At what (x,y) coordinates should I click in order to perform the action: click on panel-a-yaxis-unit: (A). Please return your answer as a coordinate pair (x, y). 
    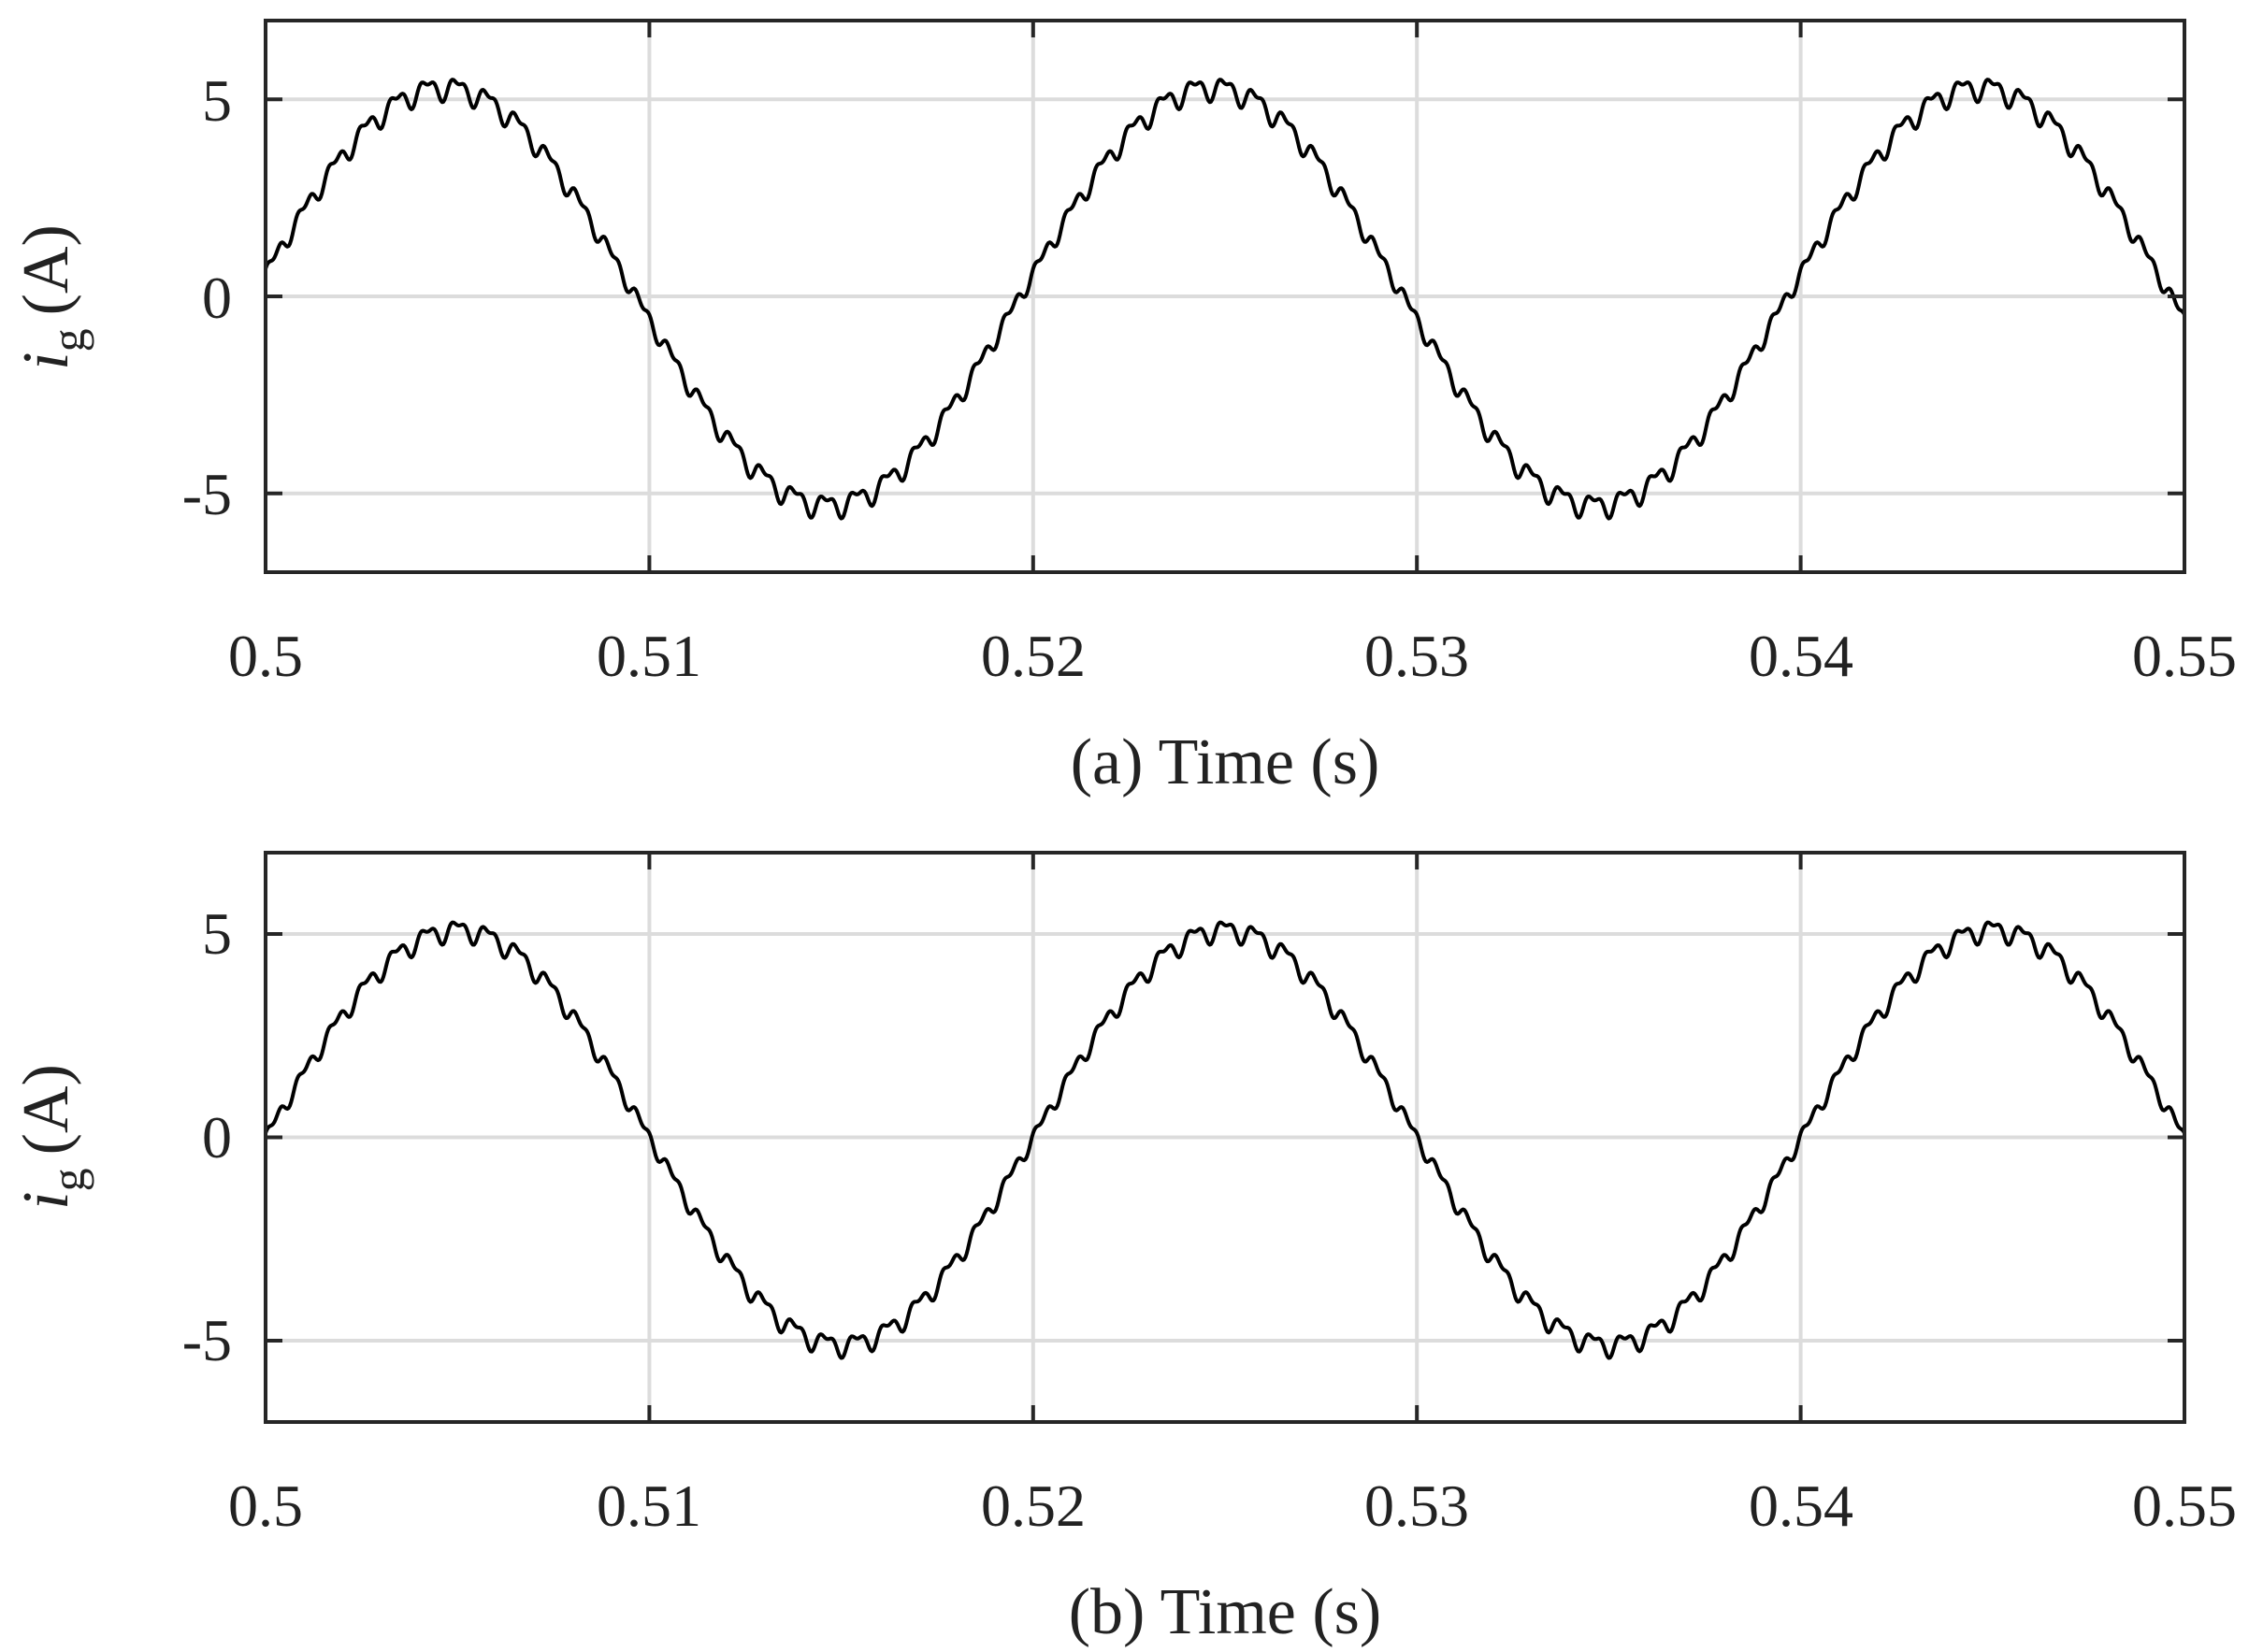
    Looking at the image, I should click on (46, 269).